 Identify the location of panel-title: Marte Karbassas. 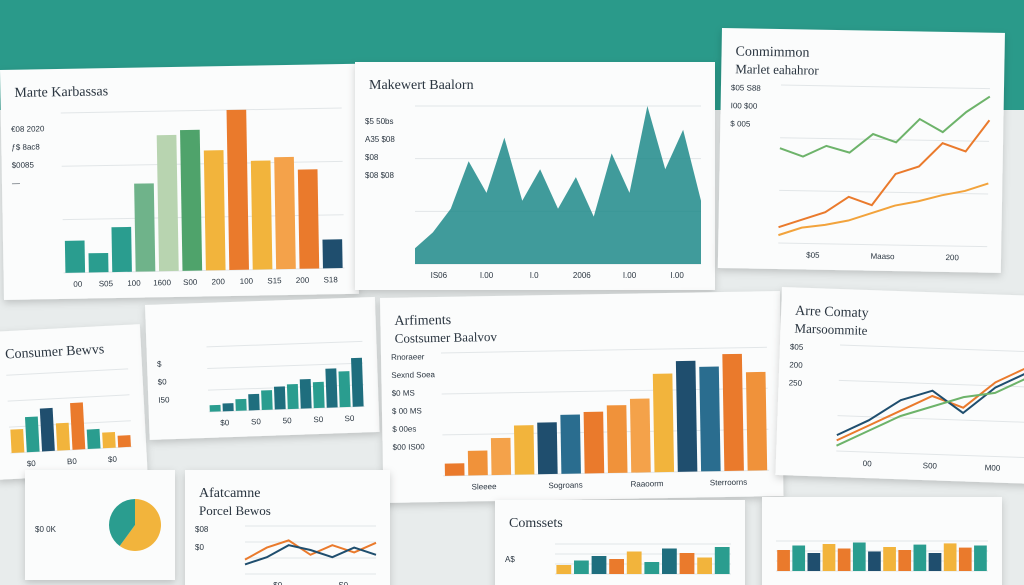
(61, 92).